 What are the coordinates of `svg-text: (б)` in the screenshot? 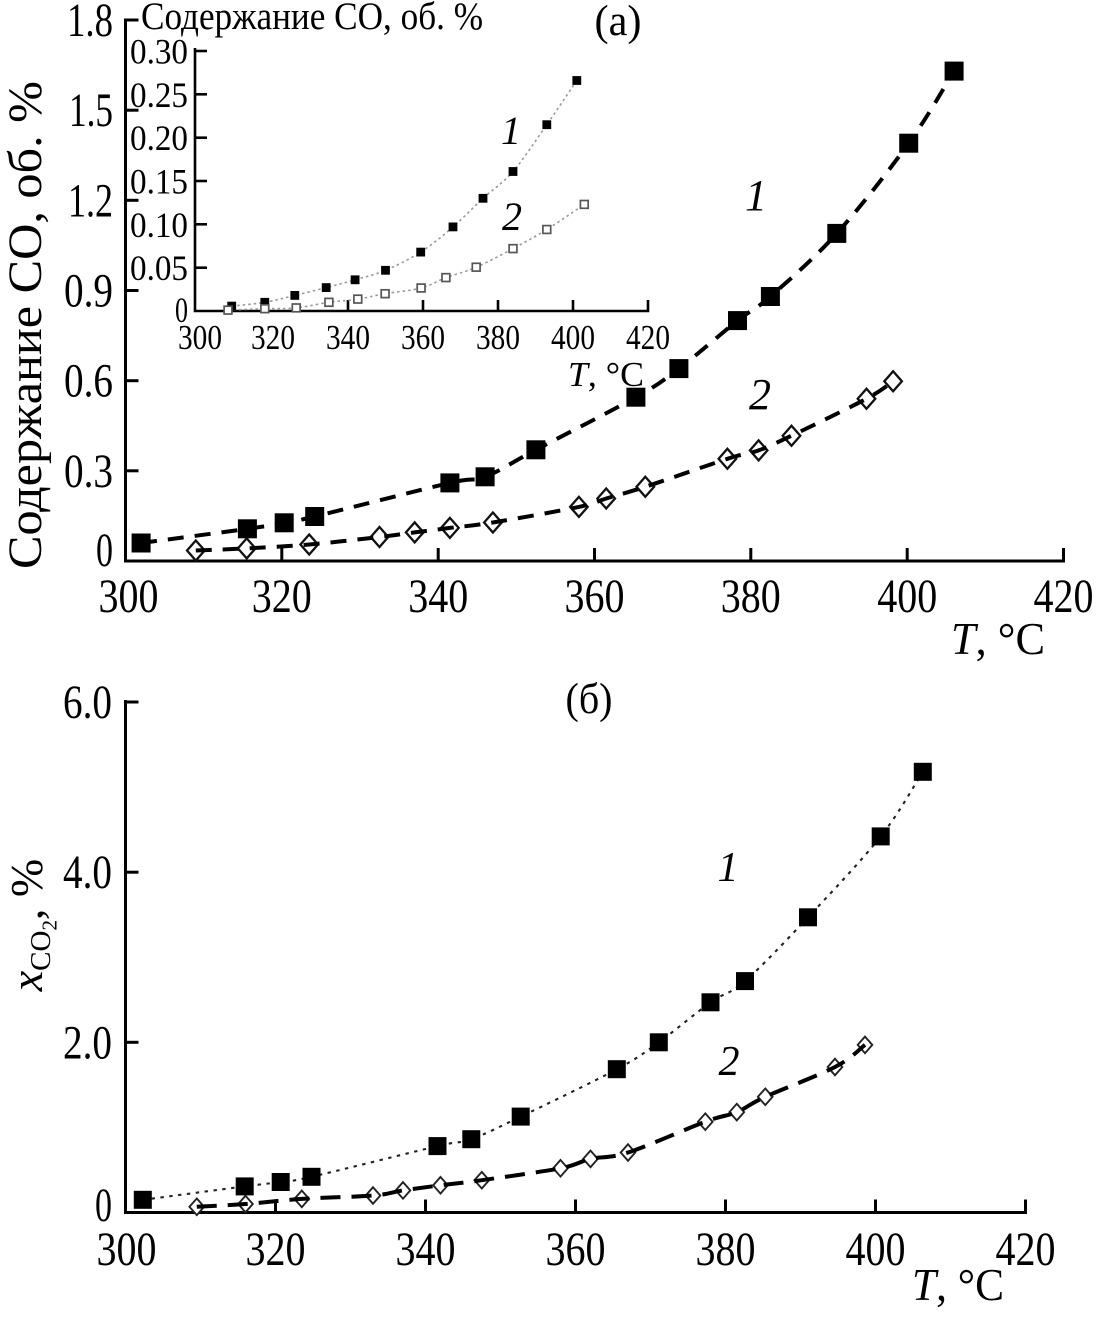 It's located at (589, 699).